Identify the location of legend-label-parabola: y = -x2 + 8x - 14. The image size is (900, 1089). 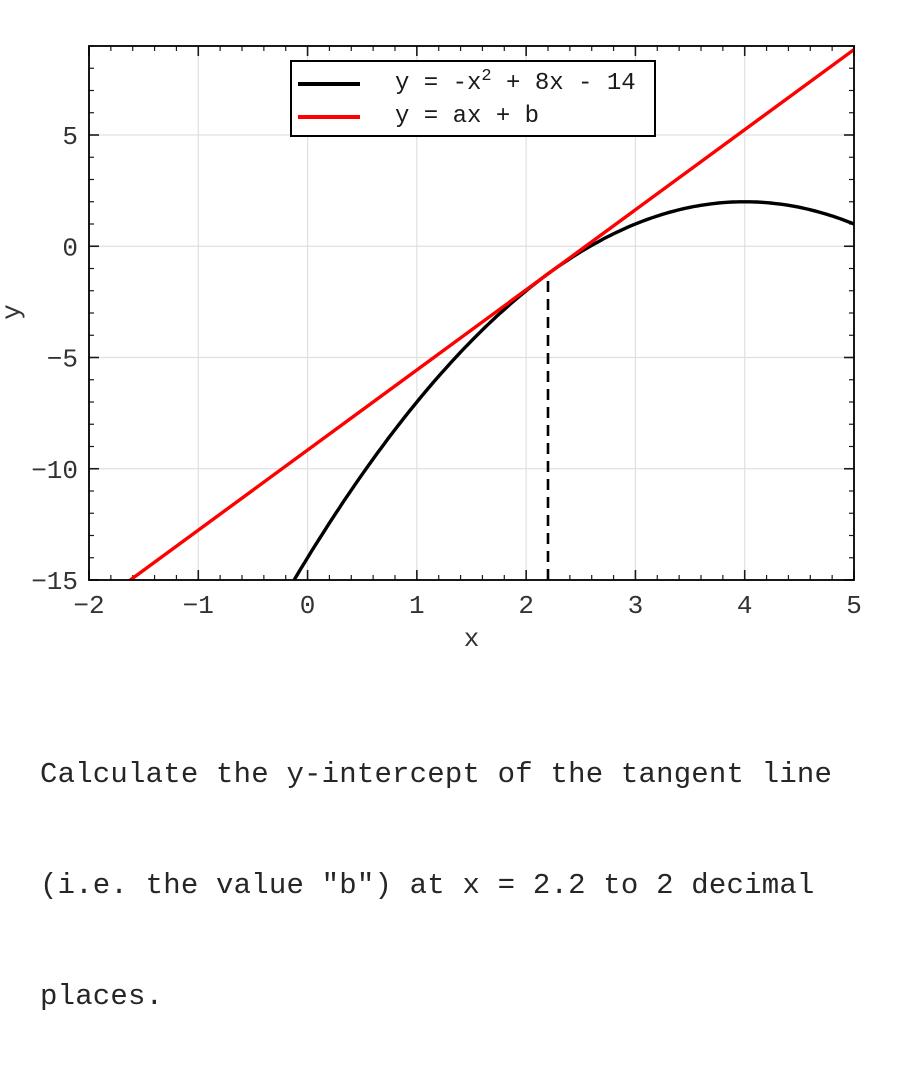
(515, 82).